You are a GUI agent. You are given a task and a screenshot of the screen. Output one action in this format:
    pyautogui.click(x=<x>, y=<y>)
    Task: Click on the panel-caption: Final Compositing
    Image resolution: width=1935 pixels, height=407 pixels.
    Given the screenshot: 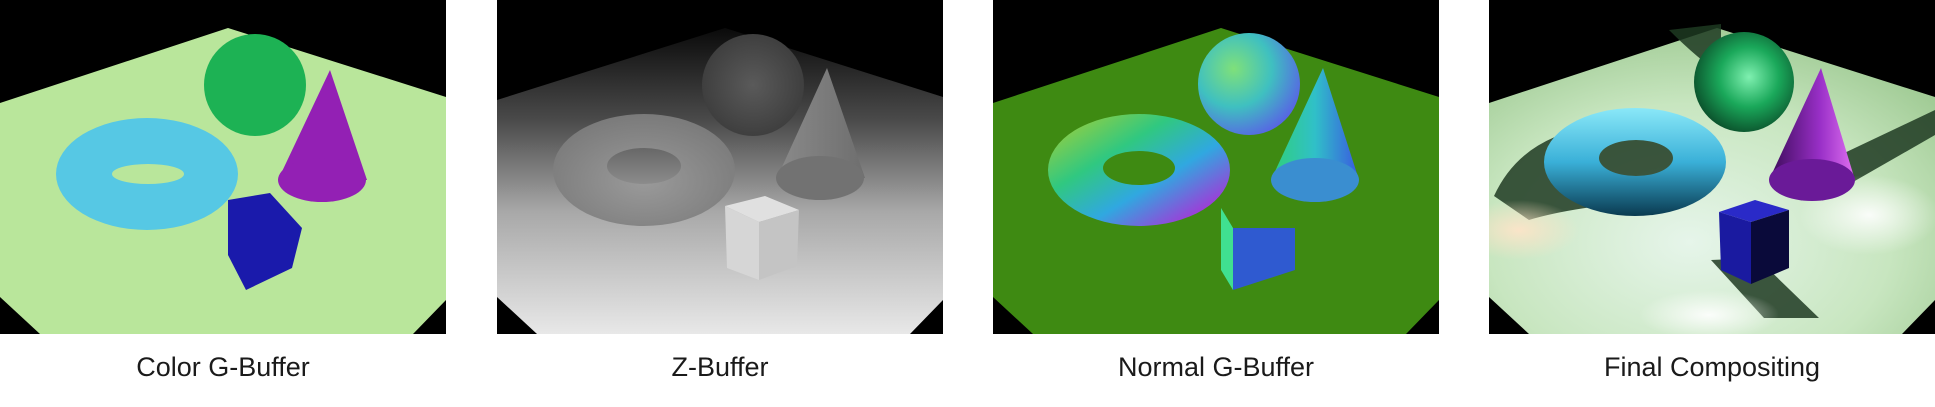 What is the action you would take?
    pyautogui.click(x=1712, y=367)
    